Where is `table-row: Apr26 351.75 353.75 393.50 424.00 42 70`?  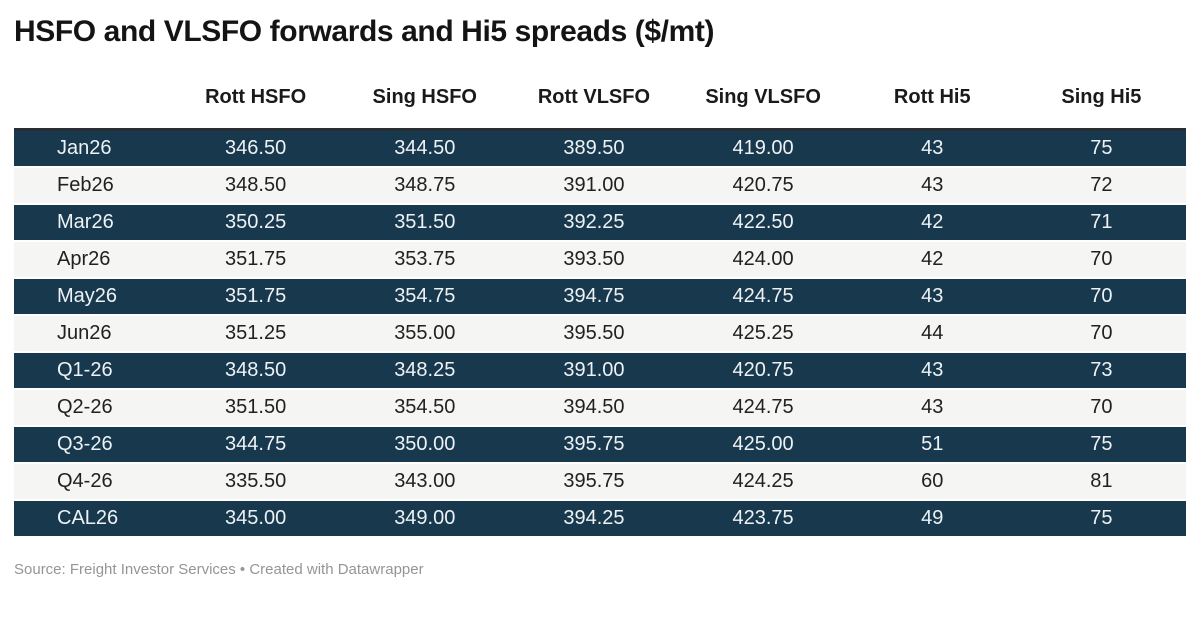 table-row: Apr26 351.75 353.75 393.50 424.00 42 70 is located at coordinates (600, 259).